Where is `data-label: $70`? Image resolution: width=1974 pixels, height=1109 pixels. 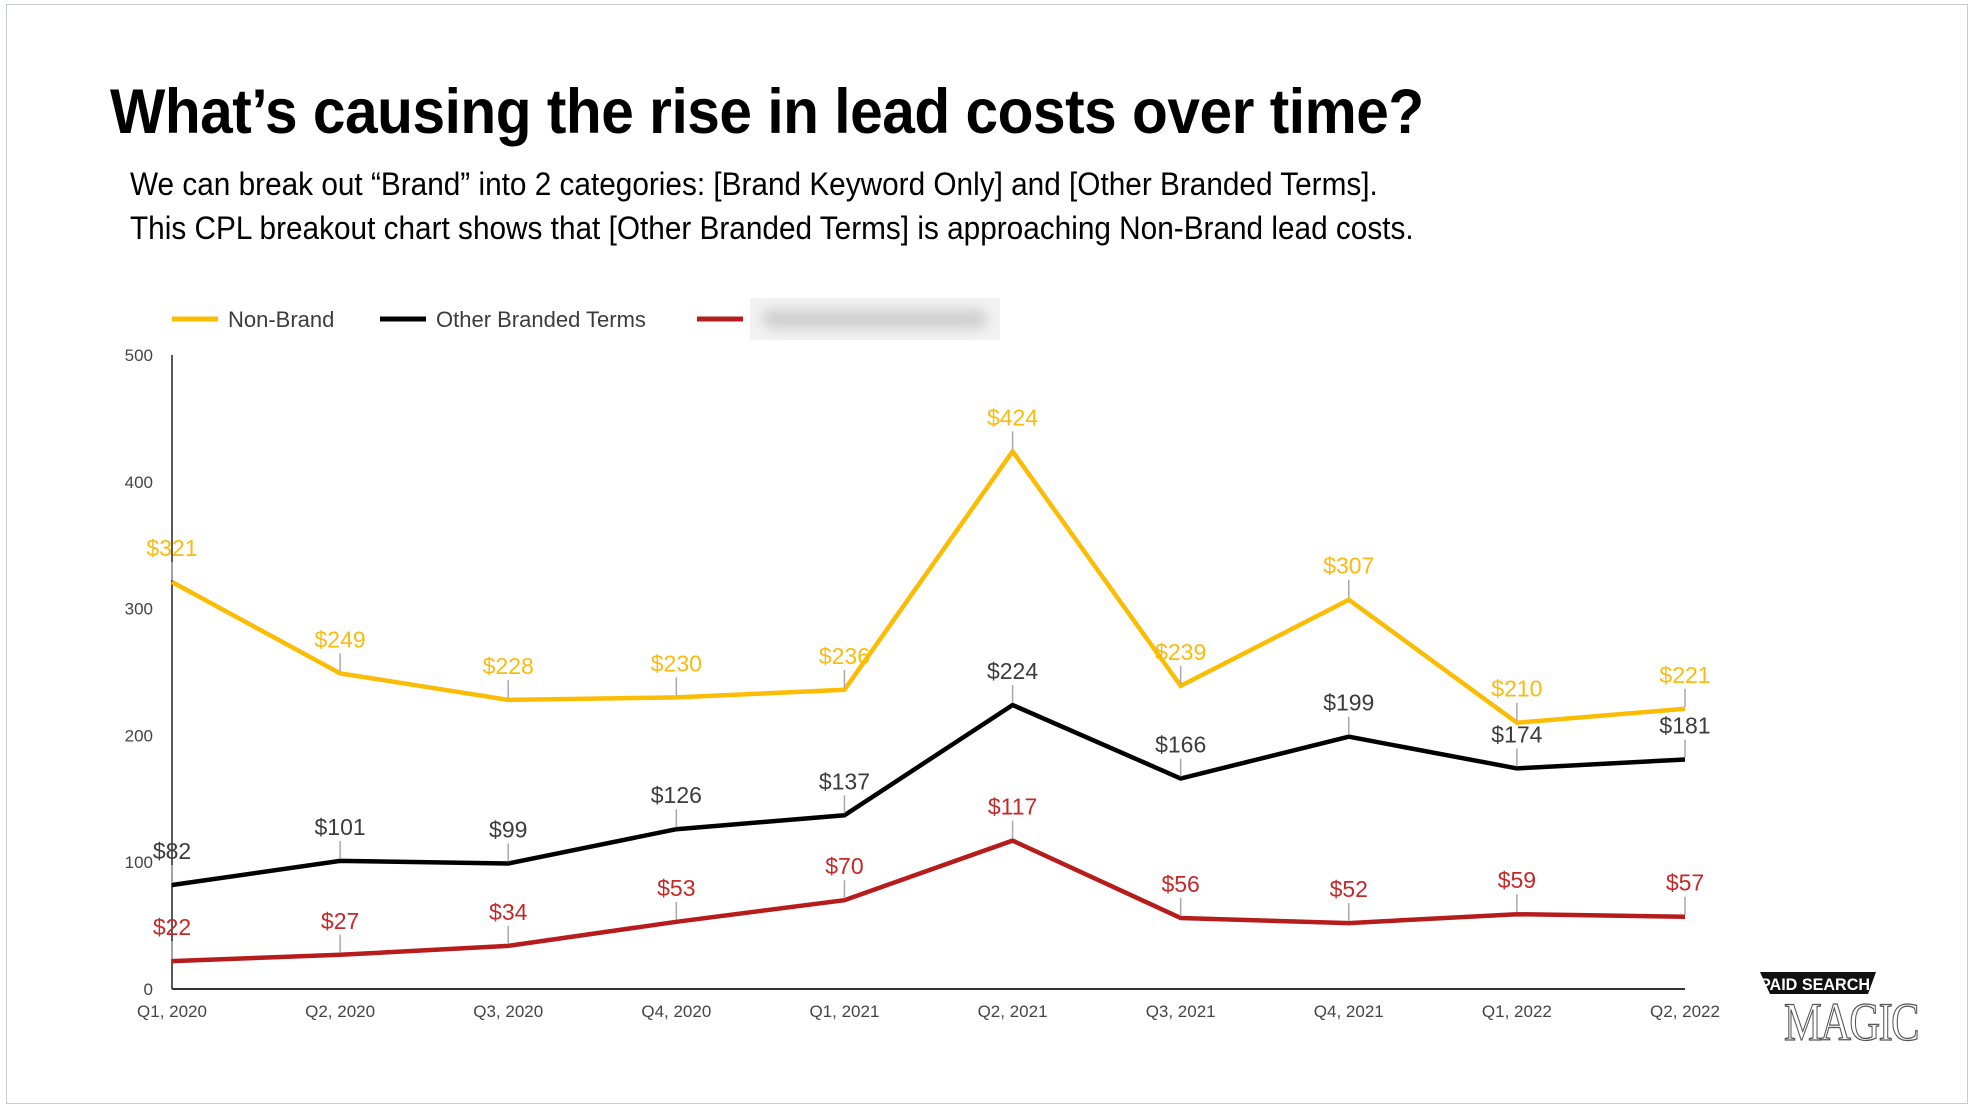
data-label: $70 is located at coordinates (844, 866).